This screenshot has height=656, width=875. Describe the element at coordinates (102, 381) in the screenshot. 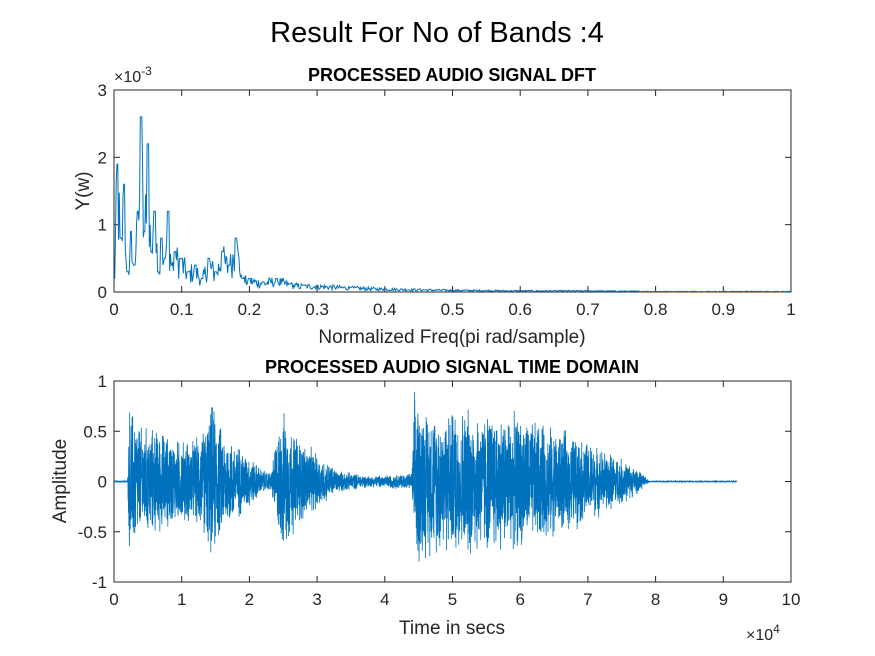

I see `time-ytick-label: 1` at that location.